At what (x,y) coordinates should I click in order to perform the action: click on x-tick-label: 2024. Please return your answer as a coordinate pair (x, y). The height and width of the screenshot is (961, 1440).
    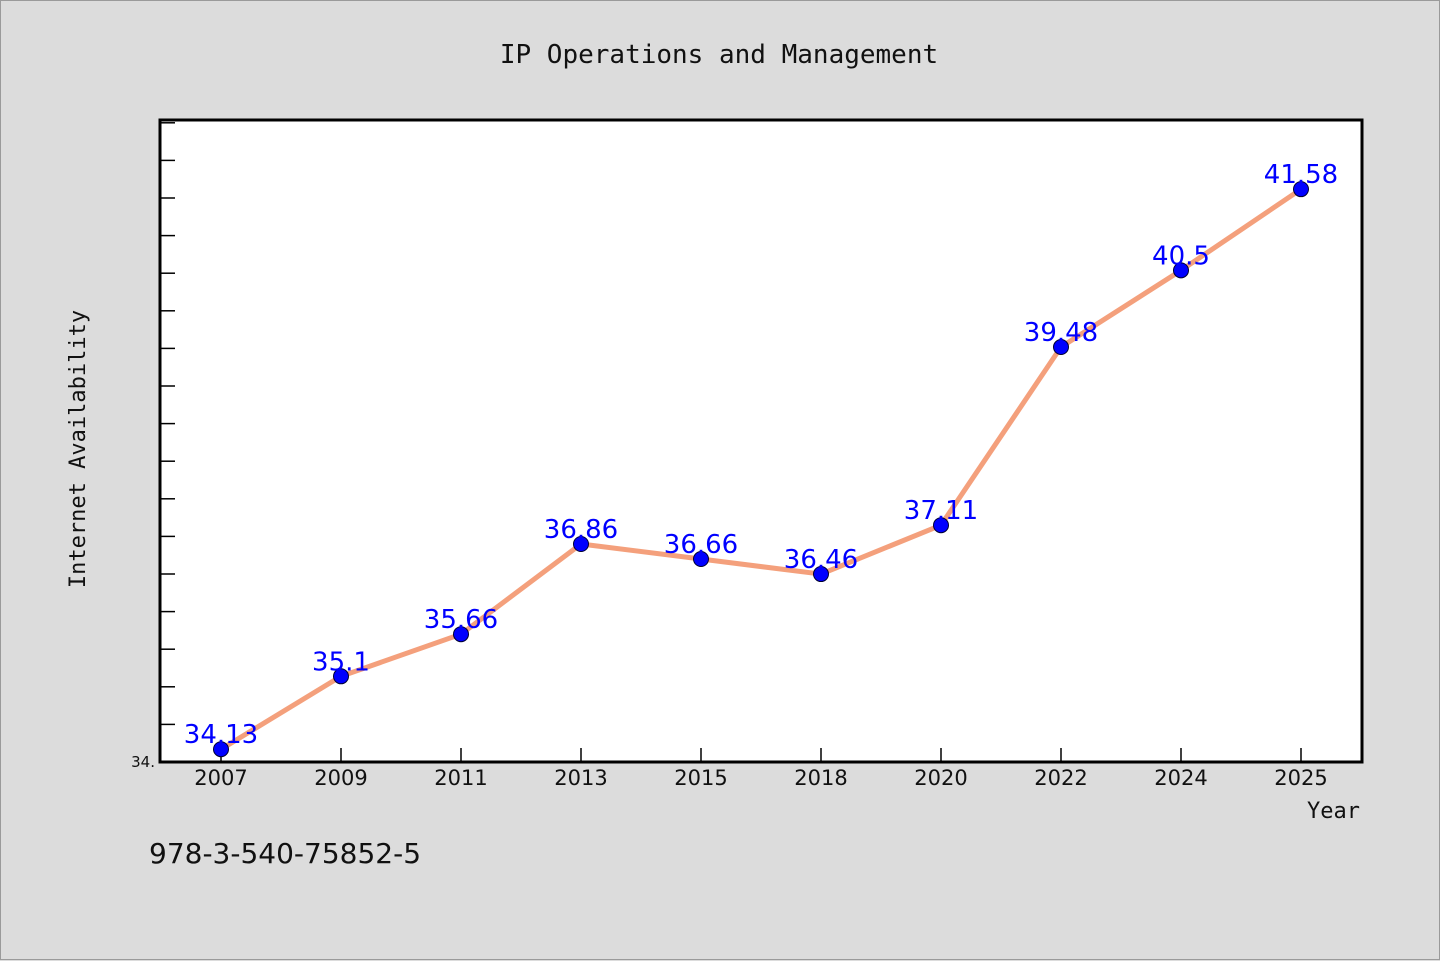
    Looking at the image, I should click on (1180, 778).